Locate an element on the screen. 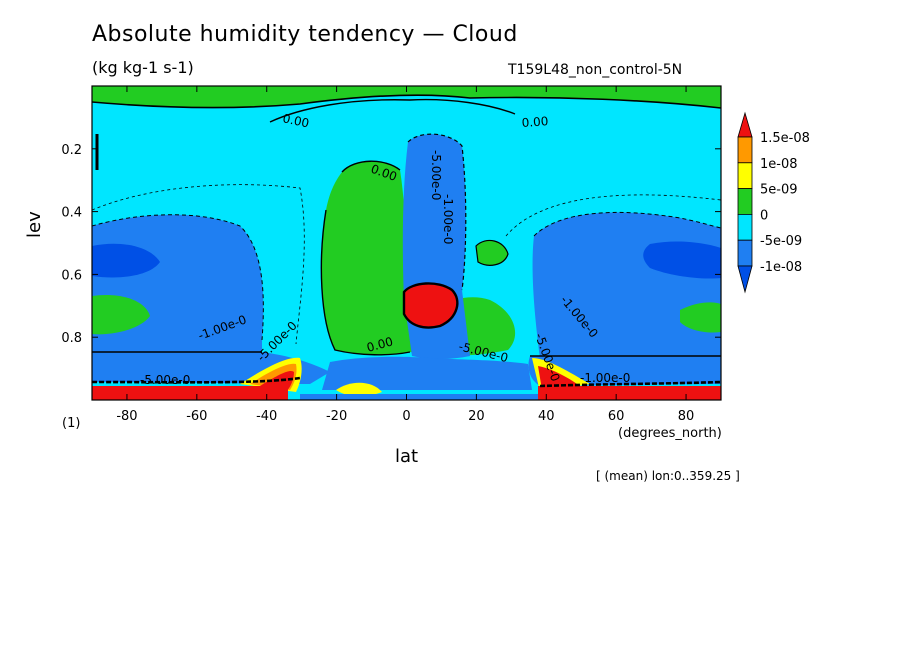 This screenshot has height=654, width=904. field-left-blue-dark is located at coordinates (126, 260).